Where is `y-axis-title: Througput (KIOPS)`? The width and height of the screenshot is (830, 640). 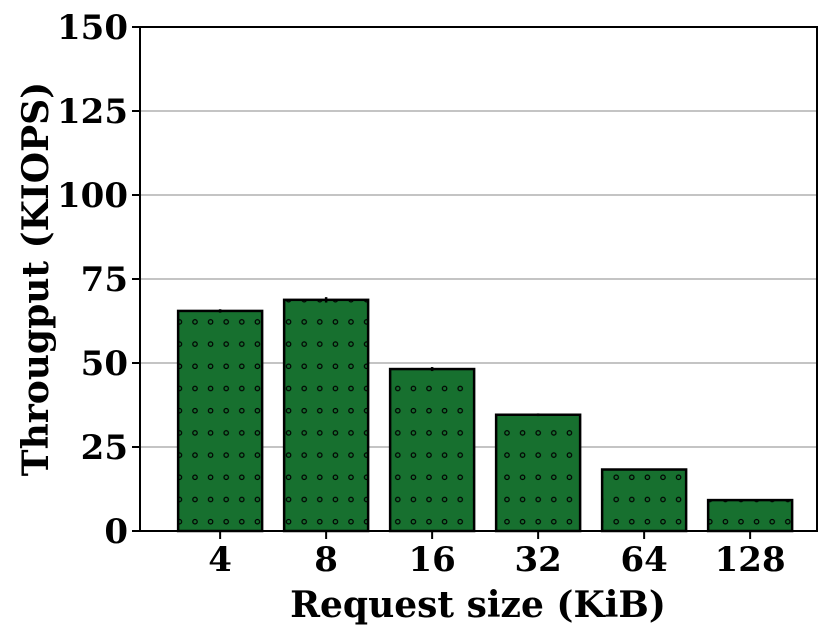
y-axis-title: Througput (KIOPS) is located at coordinates (36, 279).